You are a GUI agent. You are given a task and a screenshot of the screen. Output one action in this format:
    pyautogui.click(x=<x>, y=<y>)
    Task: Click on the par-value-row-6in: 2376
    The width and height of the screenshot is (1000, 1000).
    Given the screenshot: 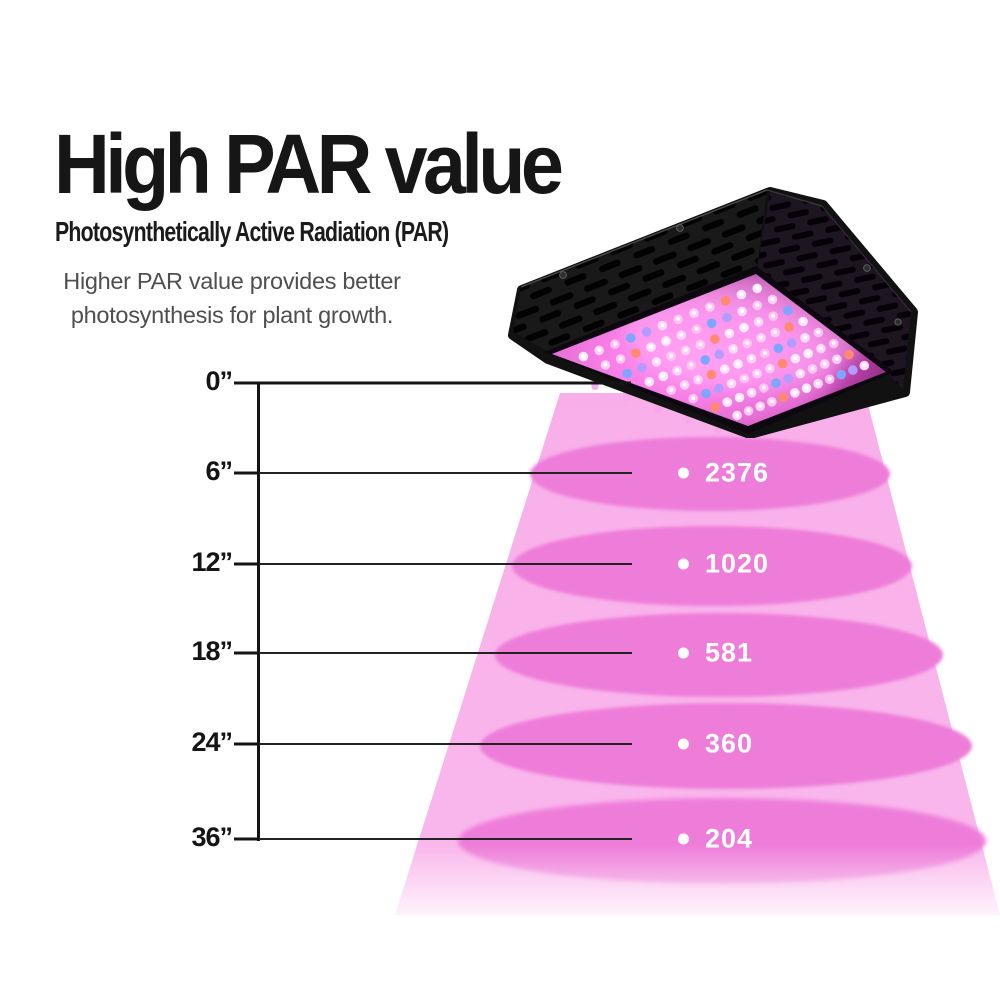 What is the action you would take?
    pyautogui.click(x=723, y=473)
    